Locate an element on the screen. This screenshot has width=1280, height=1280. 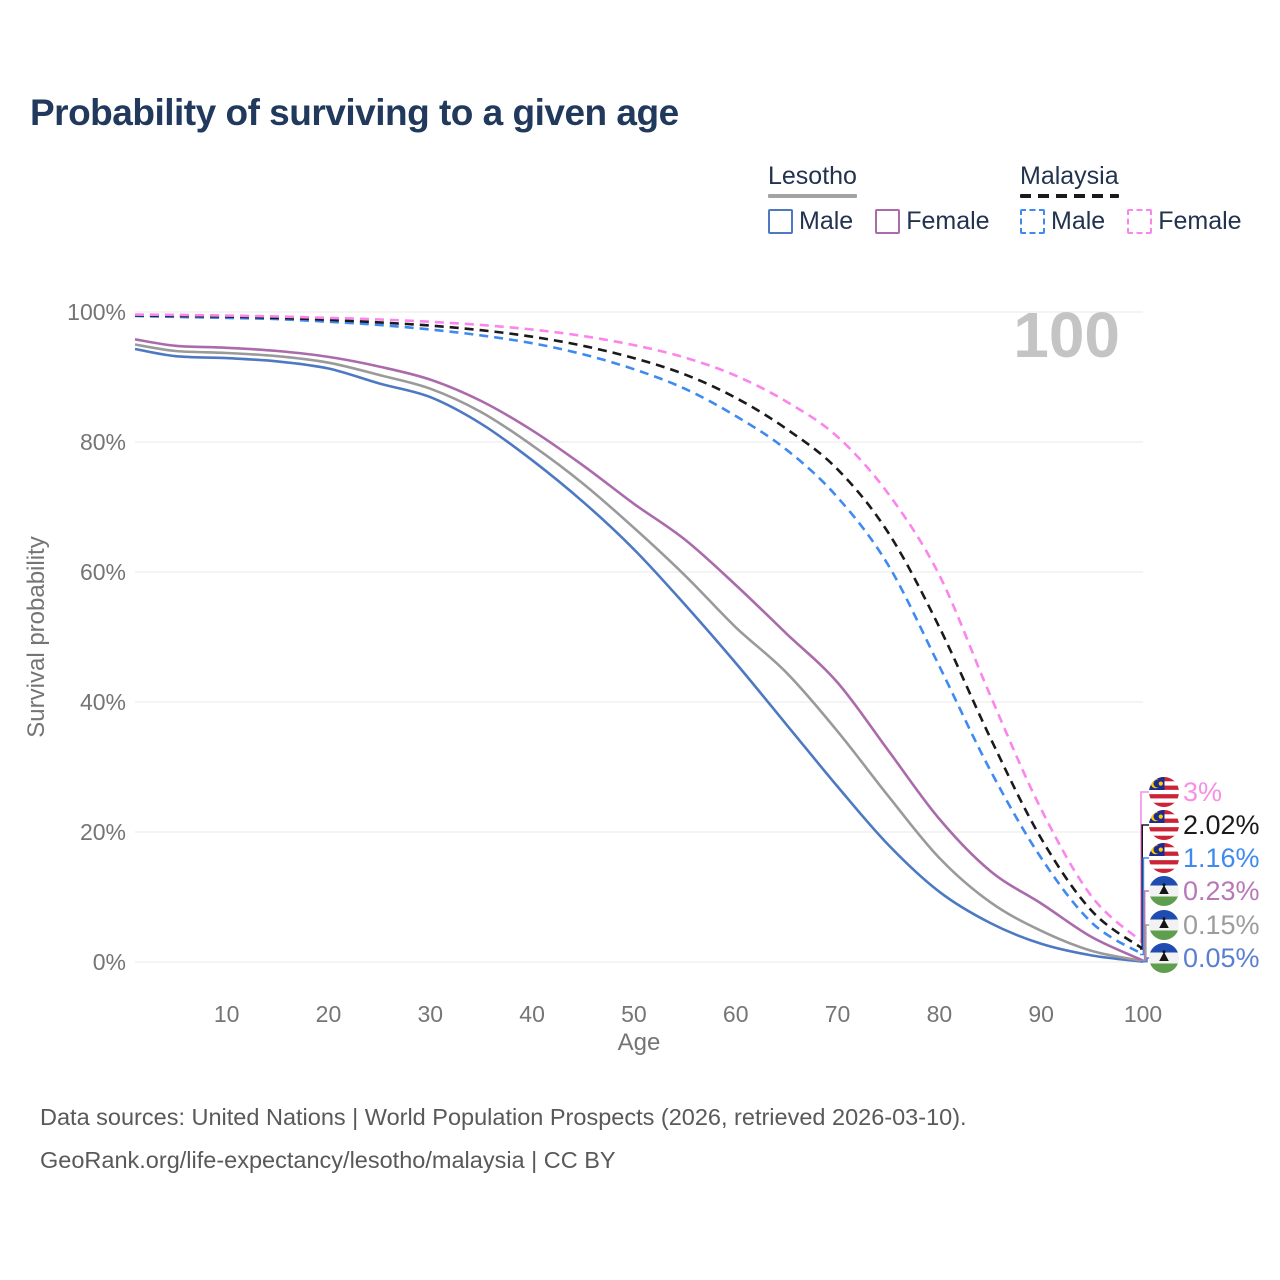
x-tick-label: 100 is located at coordinates (1143, 1014).